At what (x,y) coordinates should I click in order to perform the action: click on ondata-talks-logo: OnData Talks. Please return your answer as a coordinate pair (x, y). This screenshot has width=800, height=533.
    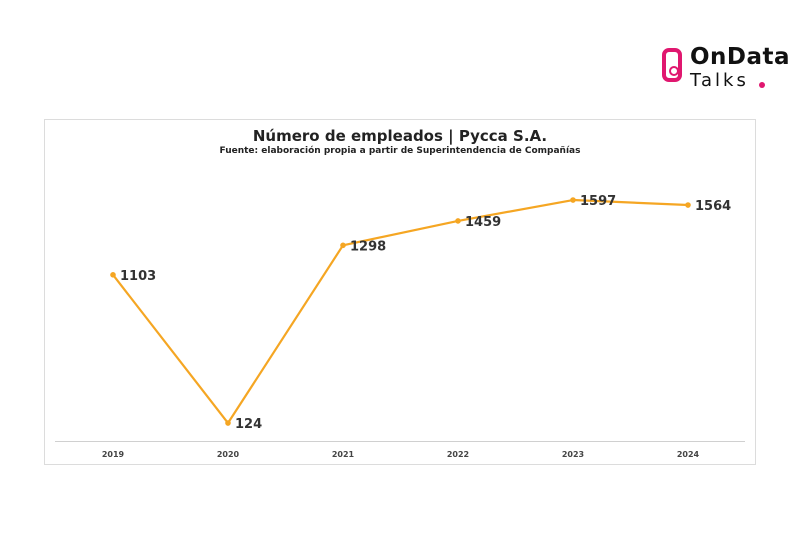
    Looking at the image, I should click on (729, 69).